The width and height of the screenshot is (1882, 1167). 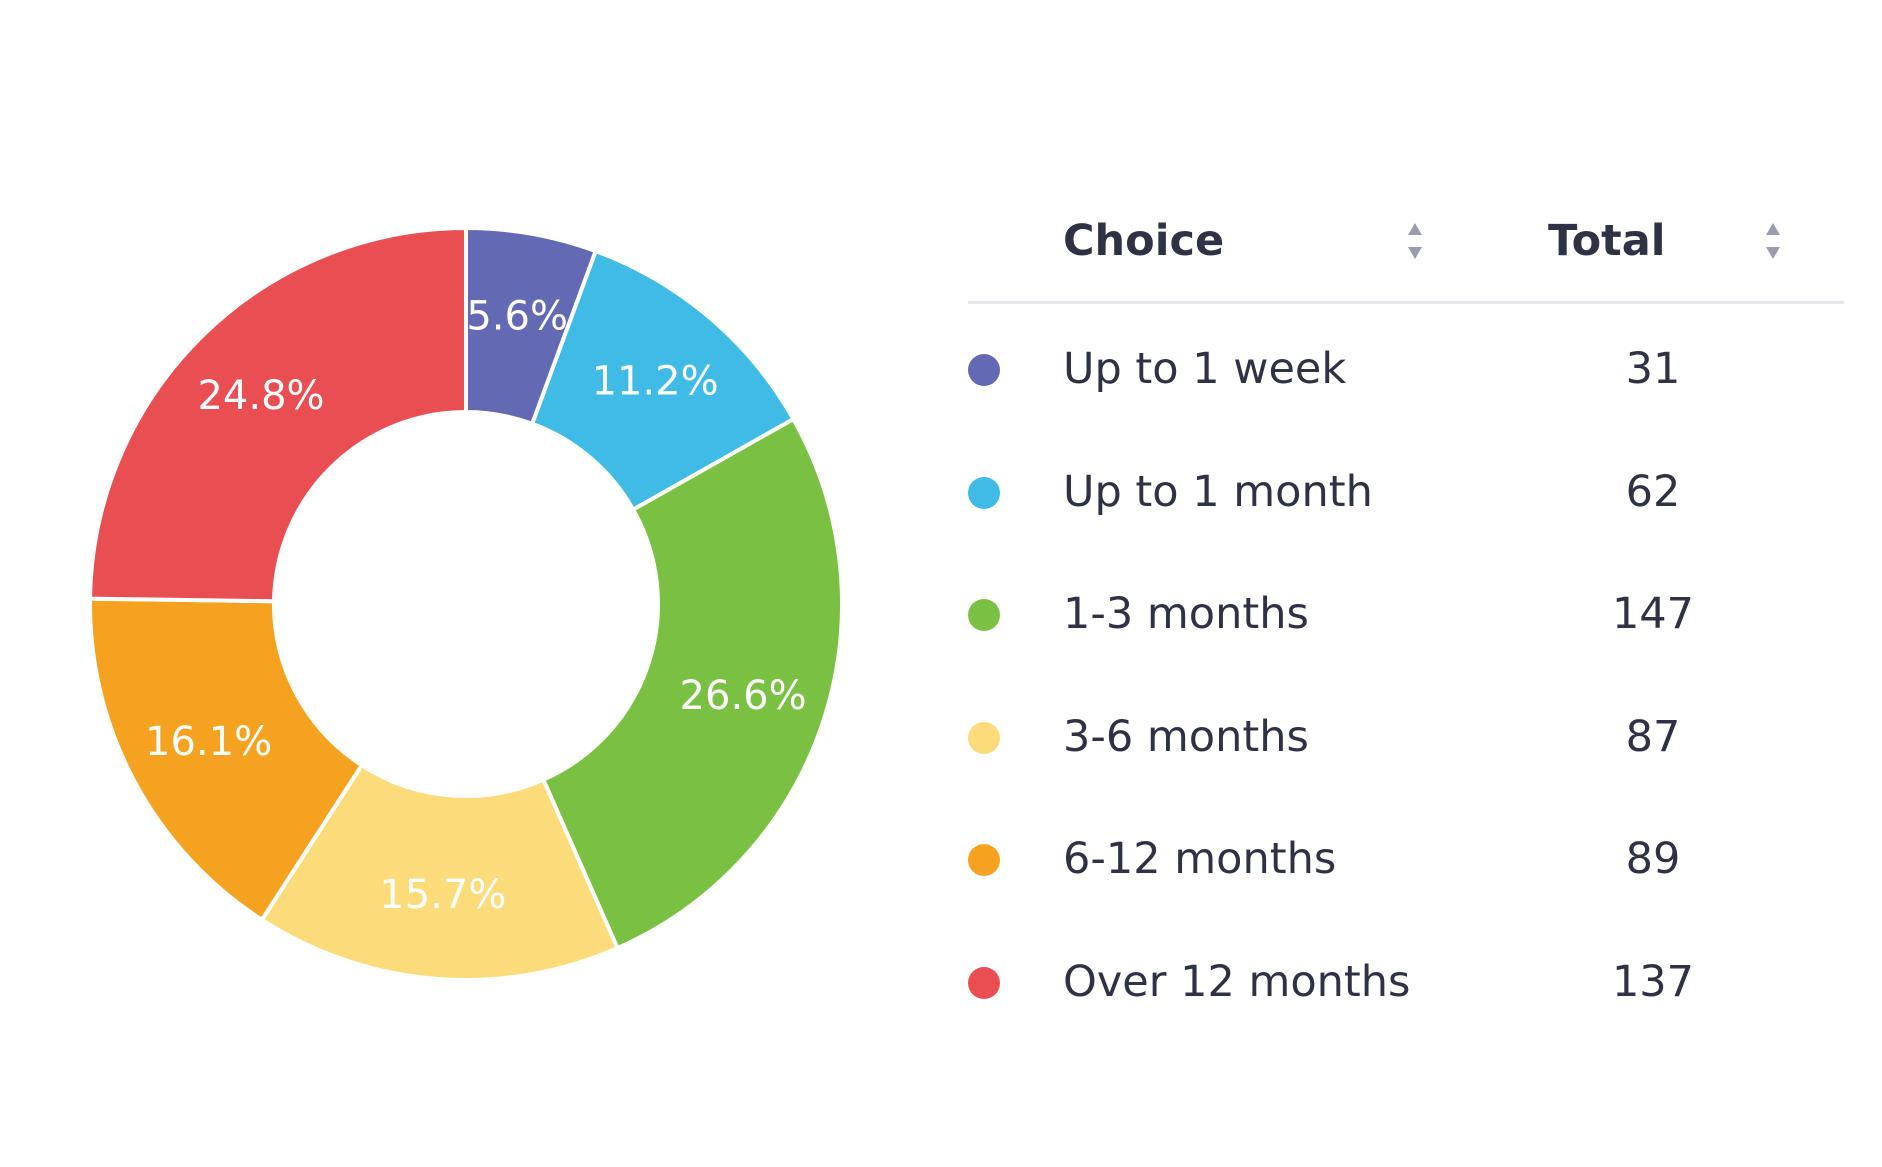 I want to click on slice-percent-label: 26.6%, so click(x=743, y=696).